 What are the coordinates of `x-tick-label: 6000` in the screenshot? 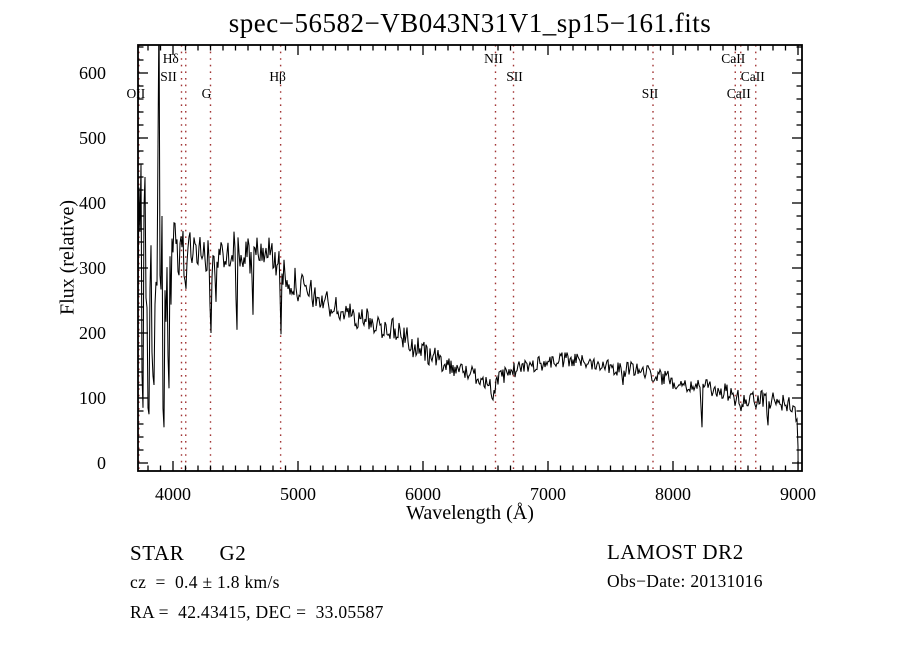 It's located at (423, 494).